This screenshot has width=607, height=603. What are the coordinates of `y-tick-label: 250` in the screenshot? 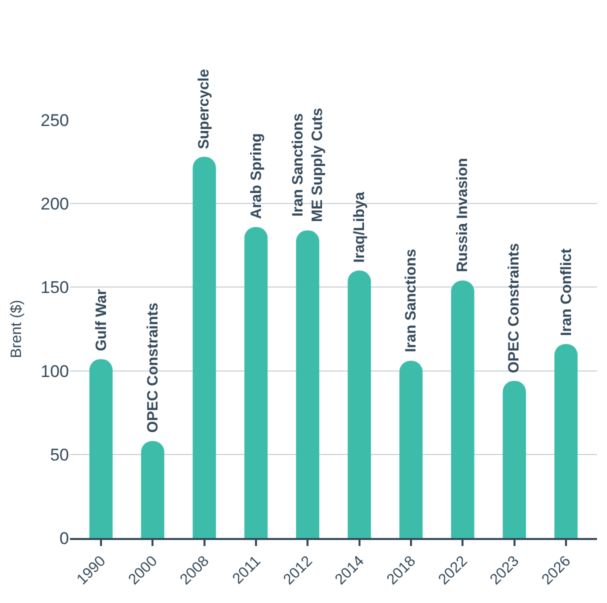 It's located at (54, 120).